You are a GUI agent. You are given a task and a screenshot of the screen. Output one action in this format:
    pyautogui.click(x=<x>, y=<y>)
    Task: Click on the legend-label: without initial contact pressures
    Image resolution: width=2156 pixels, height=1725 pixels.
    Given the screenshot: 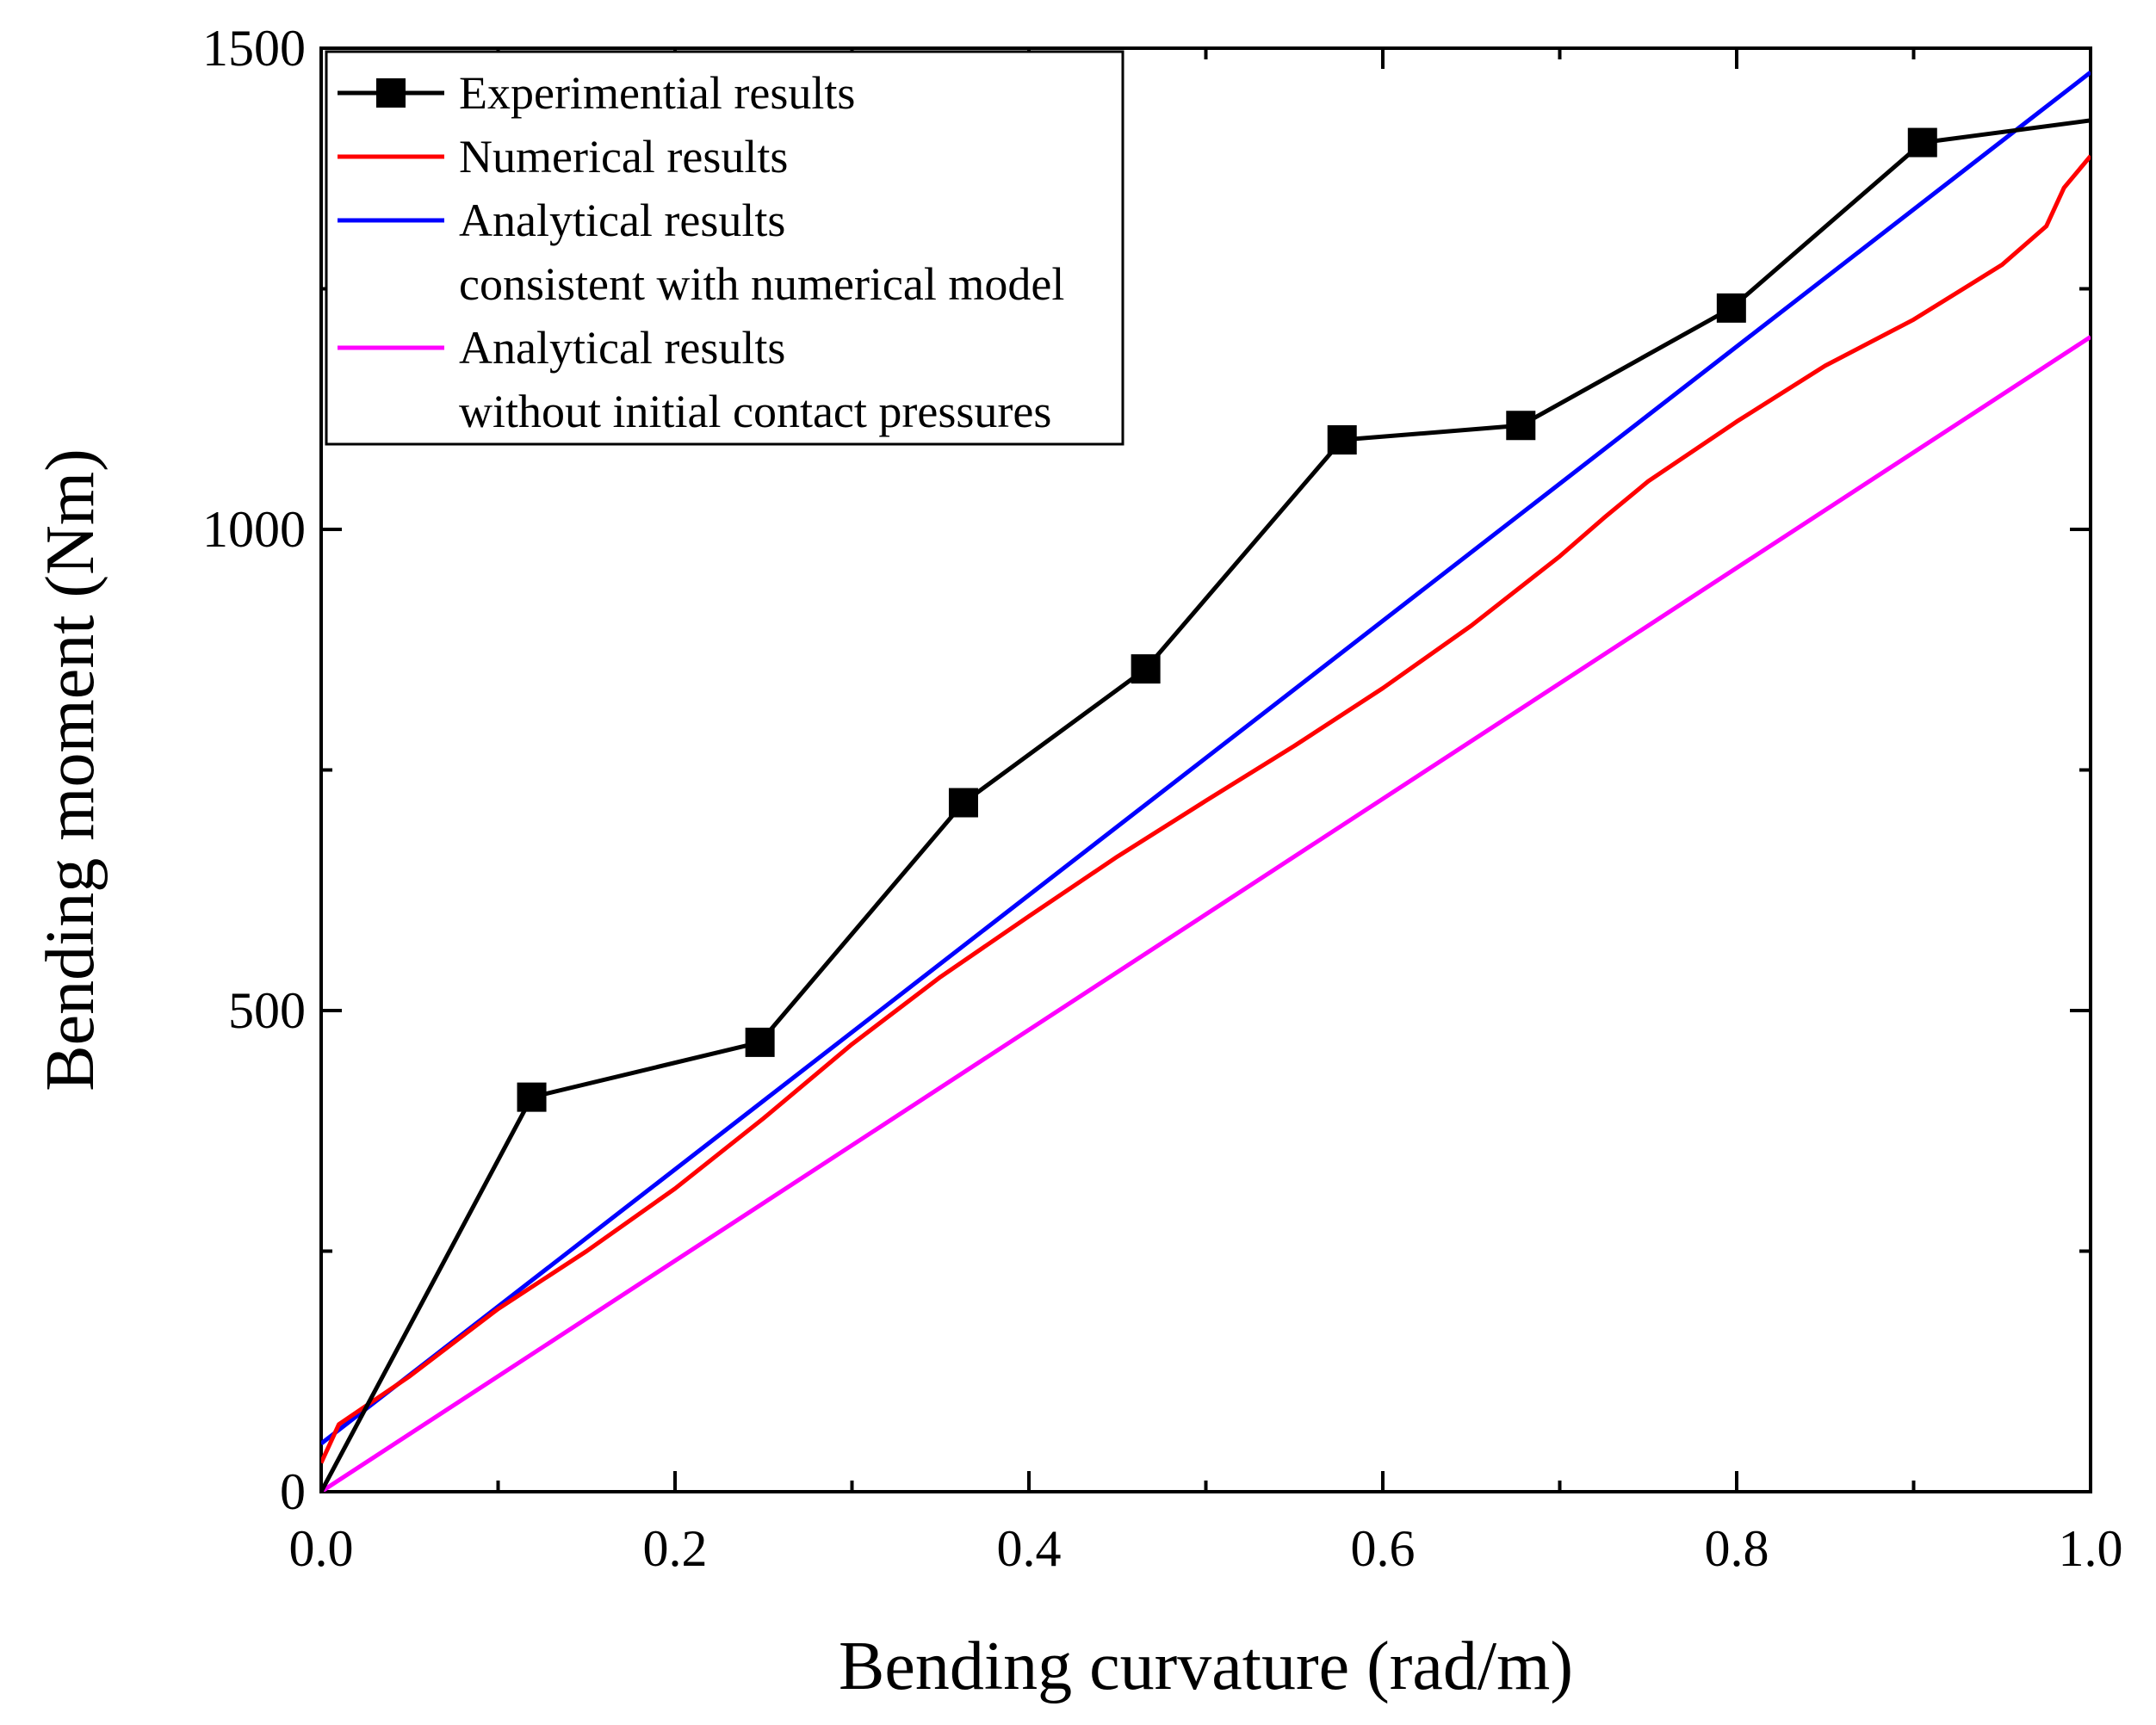 What is the action you would take?
    pyautogui.click(x=755, y=411)
    